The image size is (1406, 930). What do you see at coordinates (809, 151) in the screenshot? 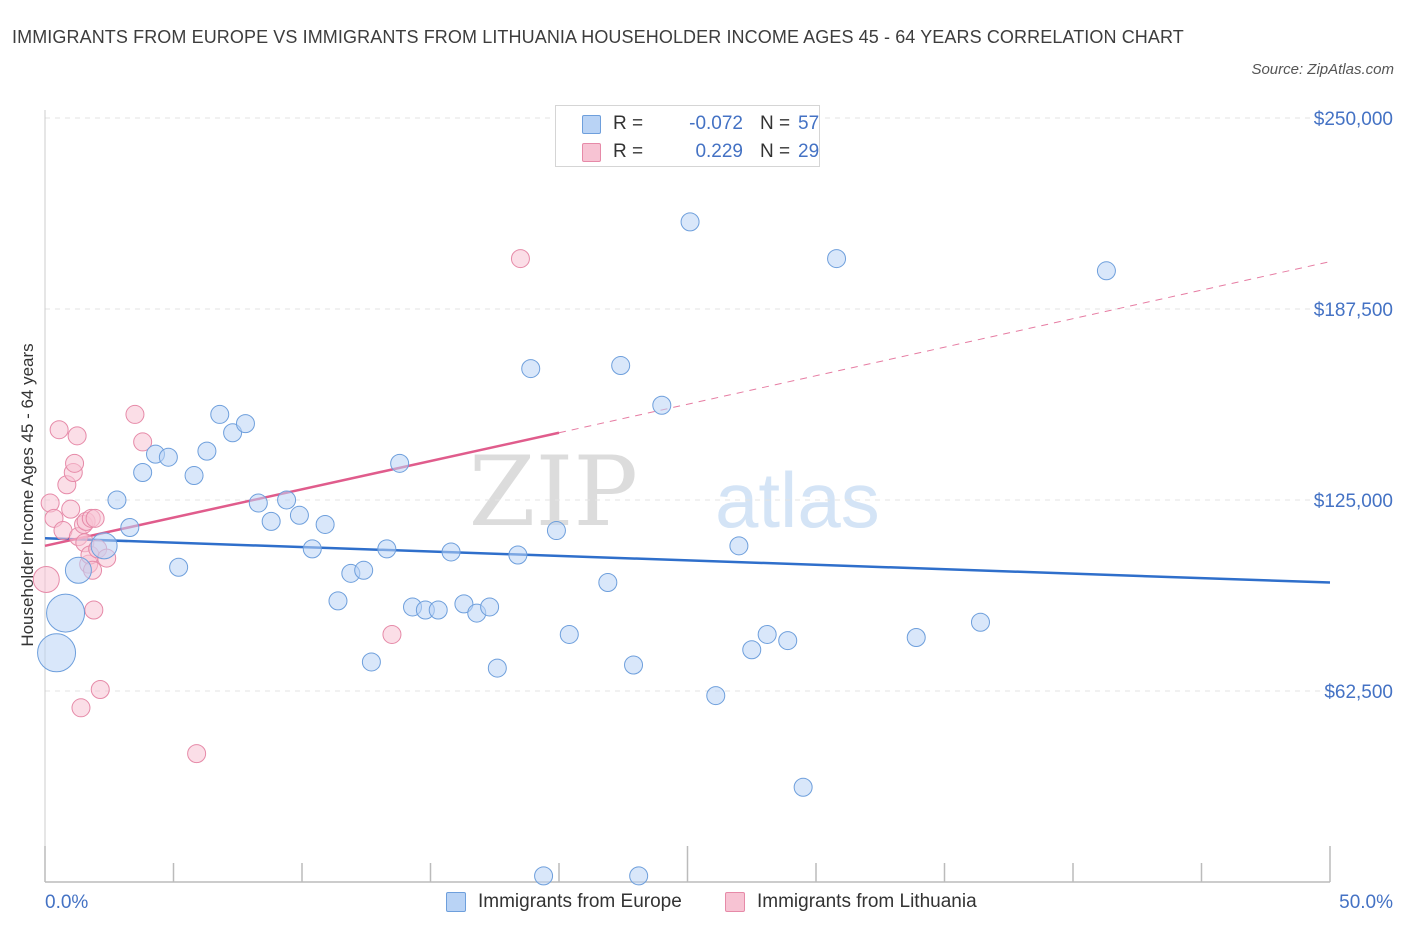
I see `n-value-lithuania: 29` at bounding box center [809, 151].